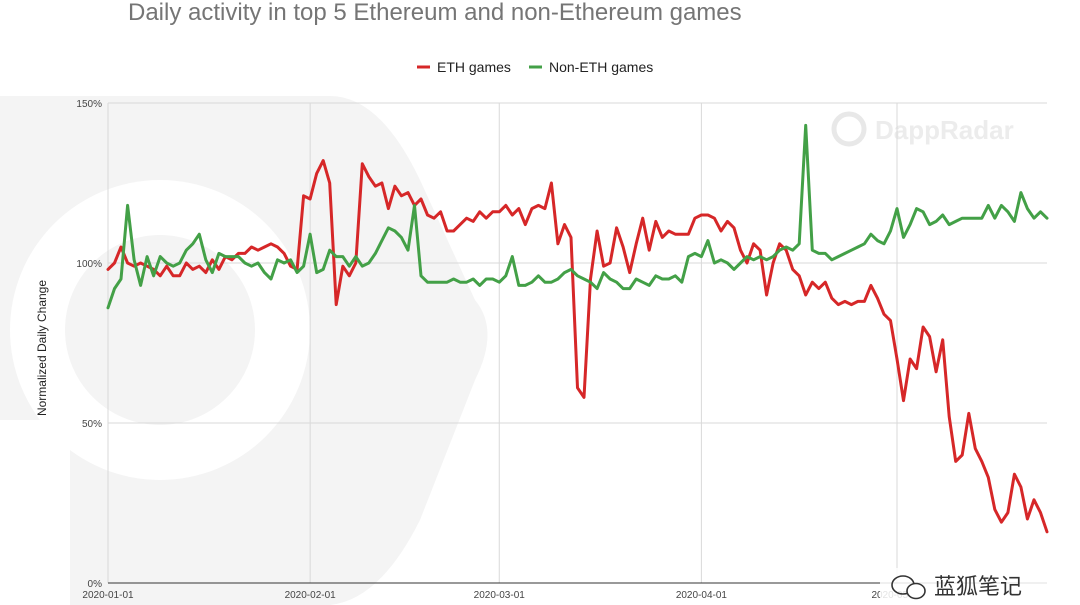 This screenshot has width=1080, height=605. I want to click on y-tick-label: 150%, so click(89, 104).